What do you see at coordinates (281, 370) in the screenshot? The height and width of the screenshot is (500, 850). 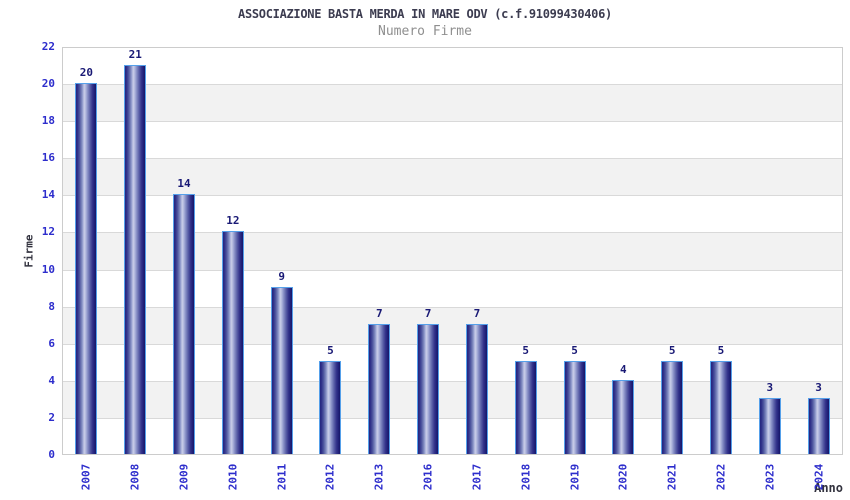 I see `bar-2011` at bounding box center [281, 370].